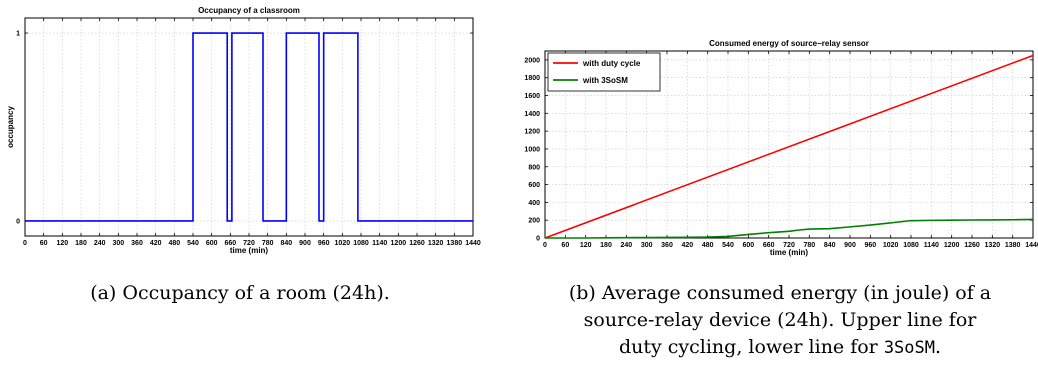 The height and width of the screenshot is (367, 1038). What do you see at coordinates (938, 347) in the screenshot?
I see `caption-b-period: .` at bounding box center [938, 347].